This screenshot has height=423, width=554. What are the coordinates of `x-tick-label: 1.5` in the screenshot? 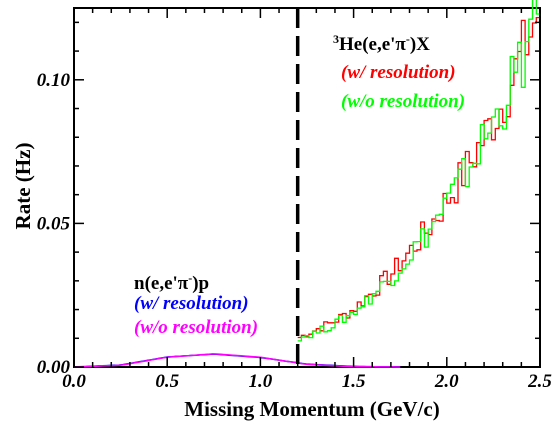 It's located at (354, 381).